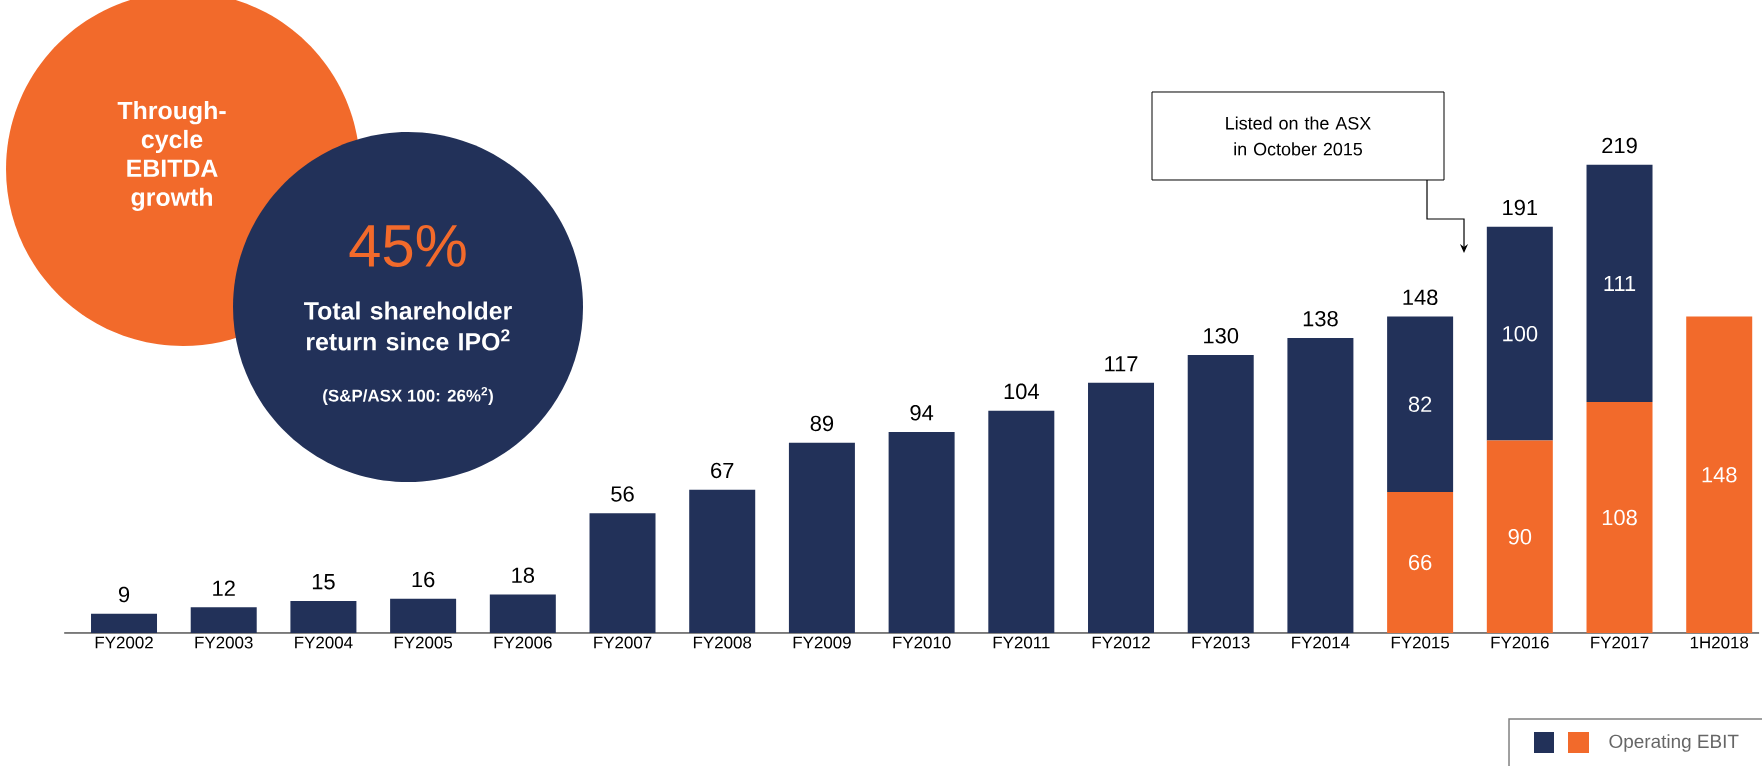 The height and width of the screenshot is (766, 1762). What do you see at coordinates (1121, 642) in the screenshot?
I see `x-tick-label: FY2012` at bounding box center [1121, 642].